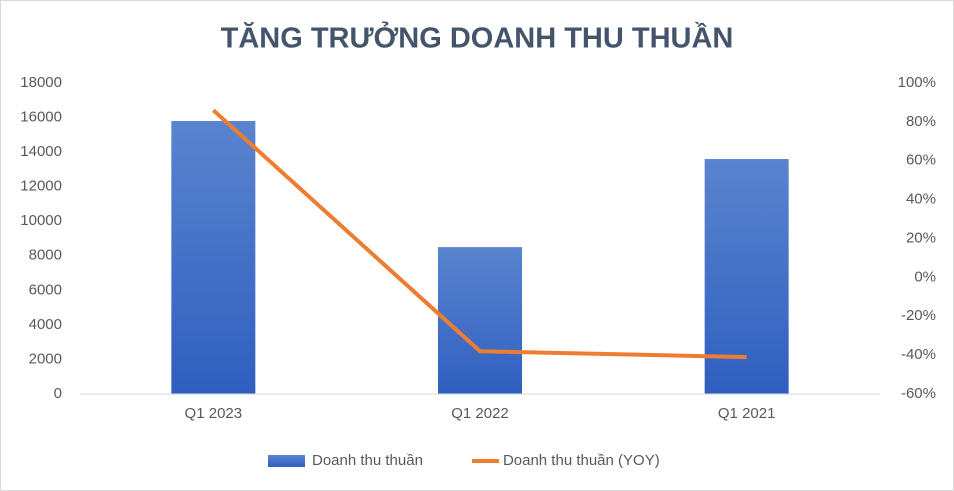  What do you see at coordinates (41, 82) in the screenshot?
I see `y-tick-label: 18000` at bounding box center [41, 82].